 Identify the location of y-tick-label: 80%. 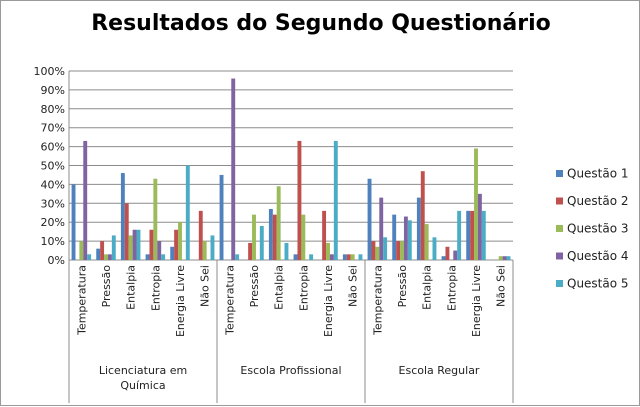
(53, 109).